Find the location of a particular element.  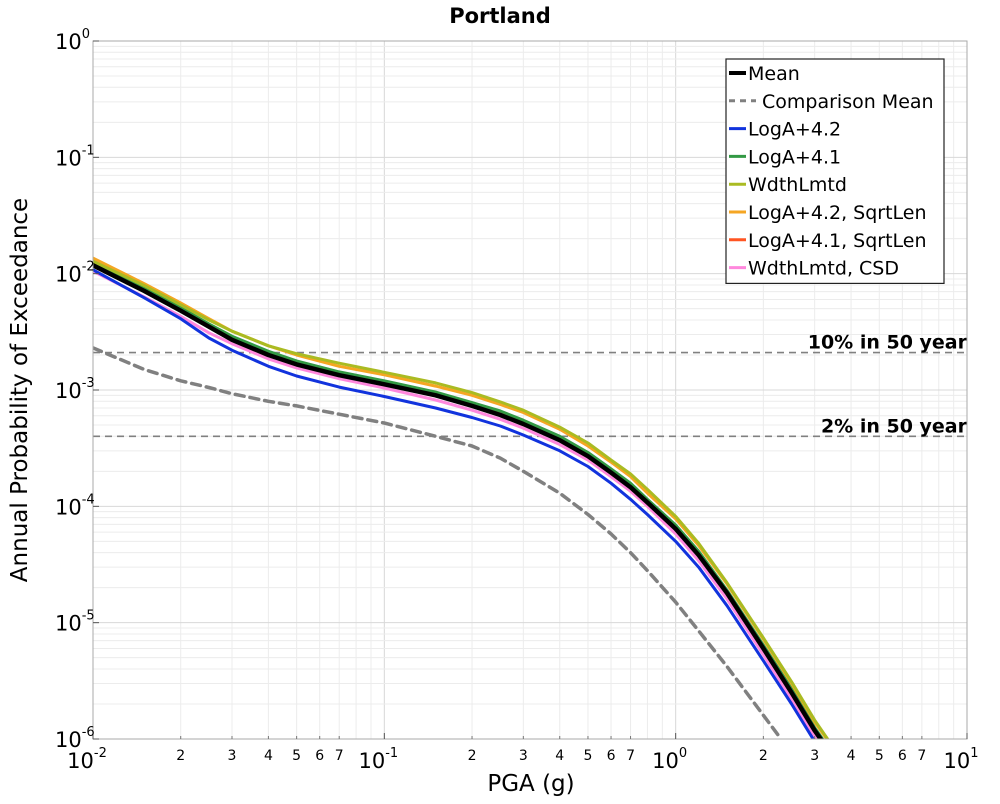

legend-entry: WdthLmtd is located at coordinates (788, 185).